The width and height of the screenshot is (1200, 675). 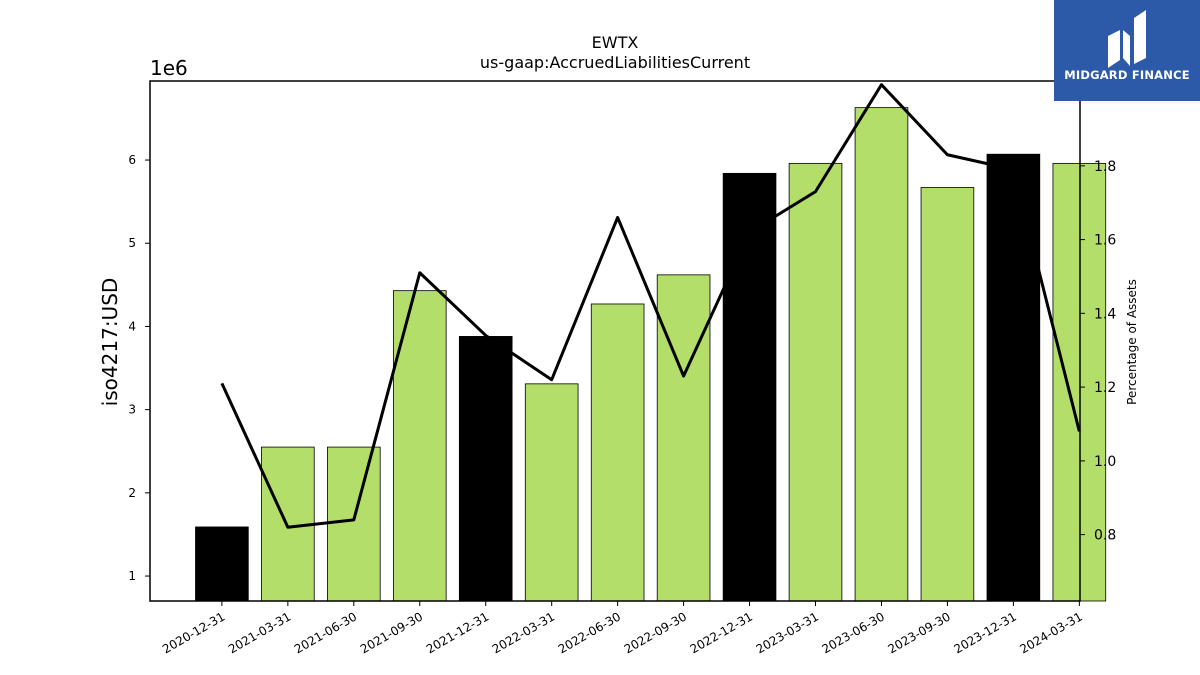 What do you see at coordinates (132, 493) in the screenshot?
I see `y-tick-label: 2` at bounding box center [132, 493].